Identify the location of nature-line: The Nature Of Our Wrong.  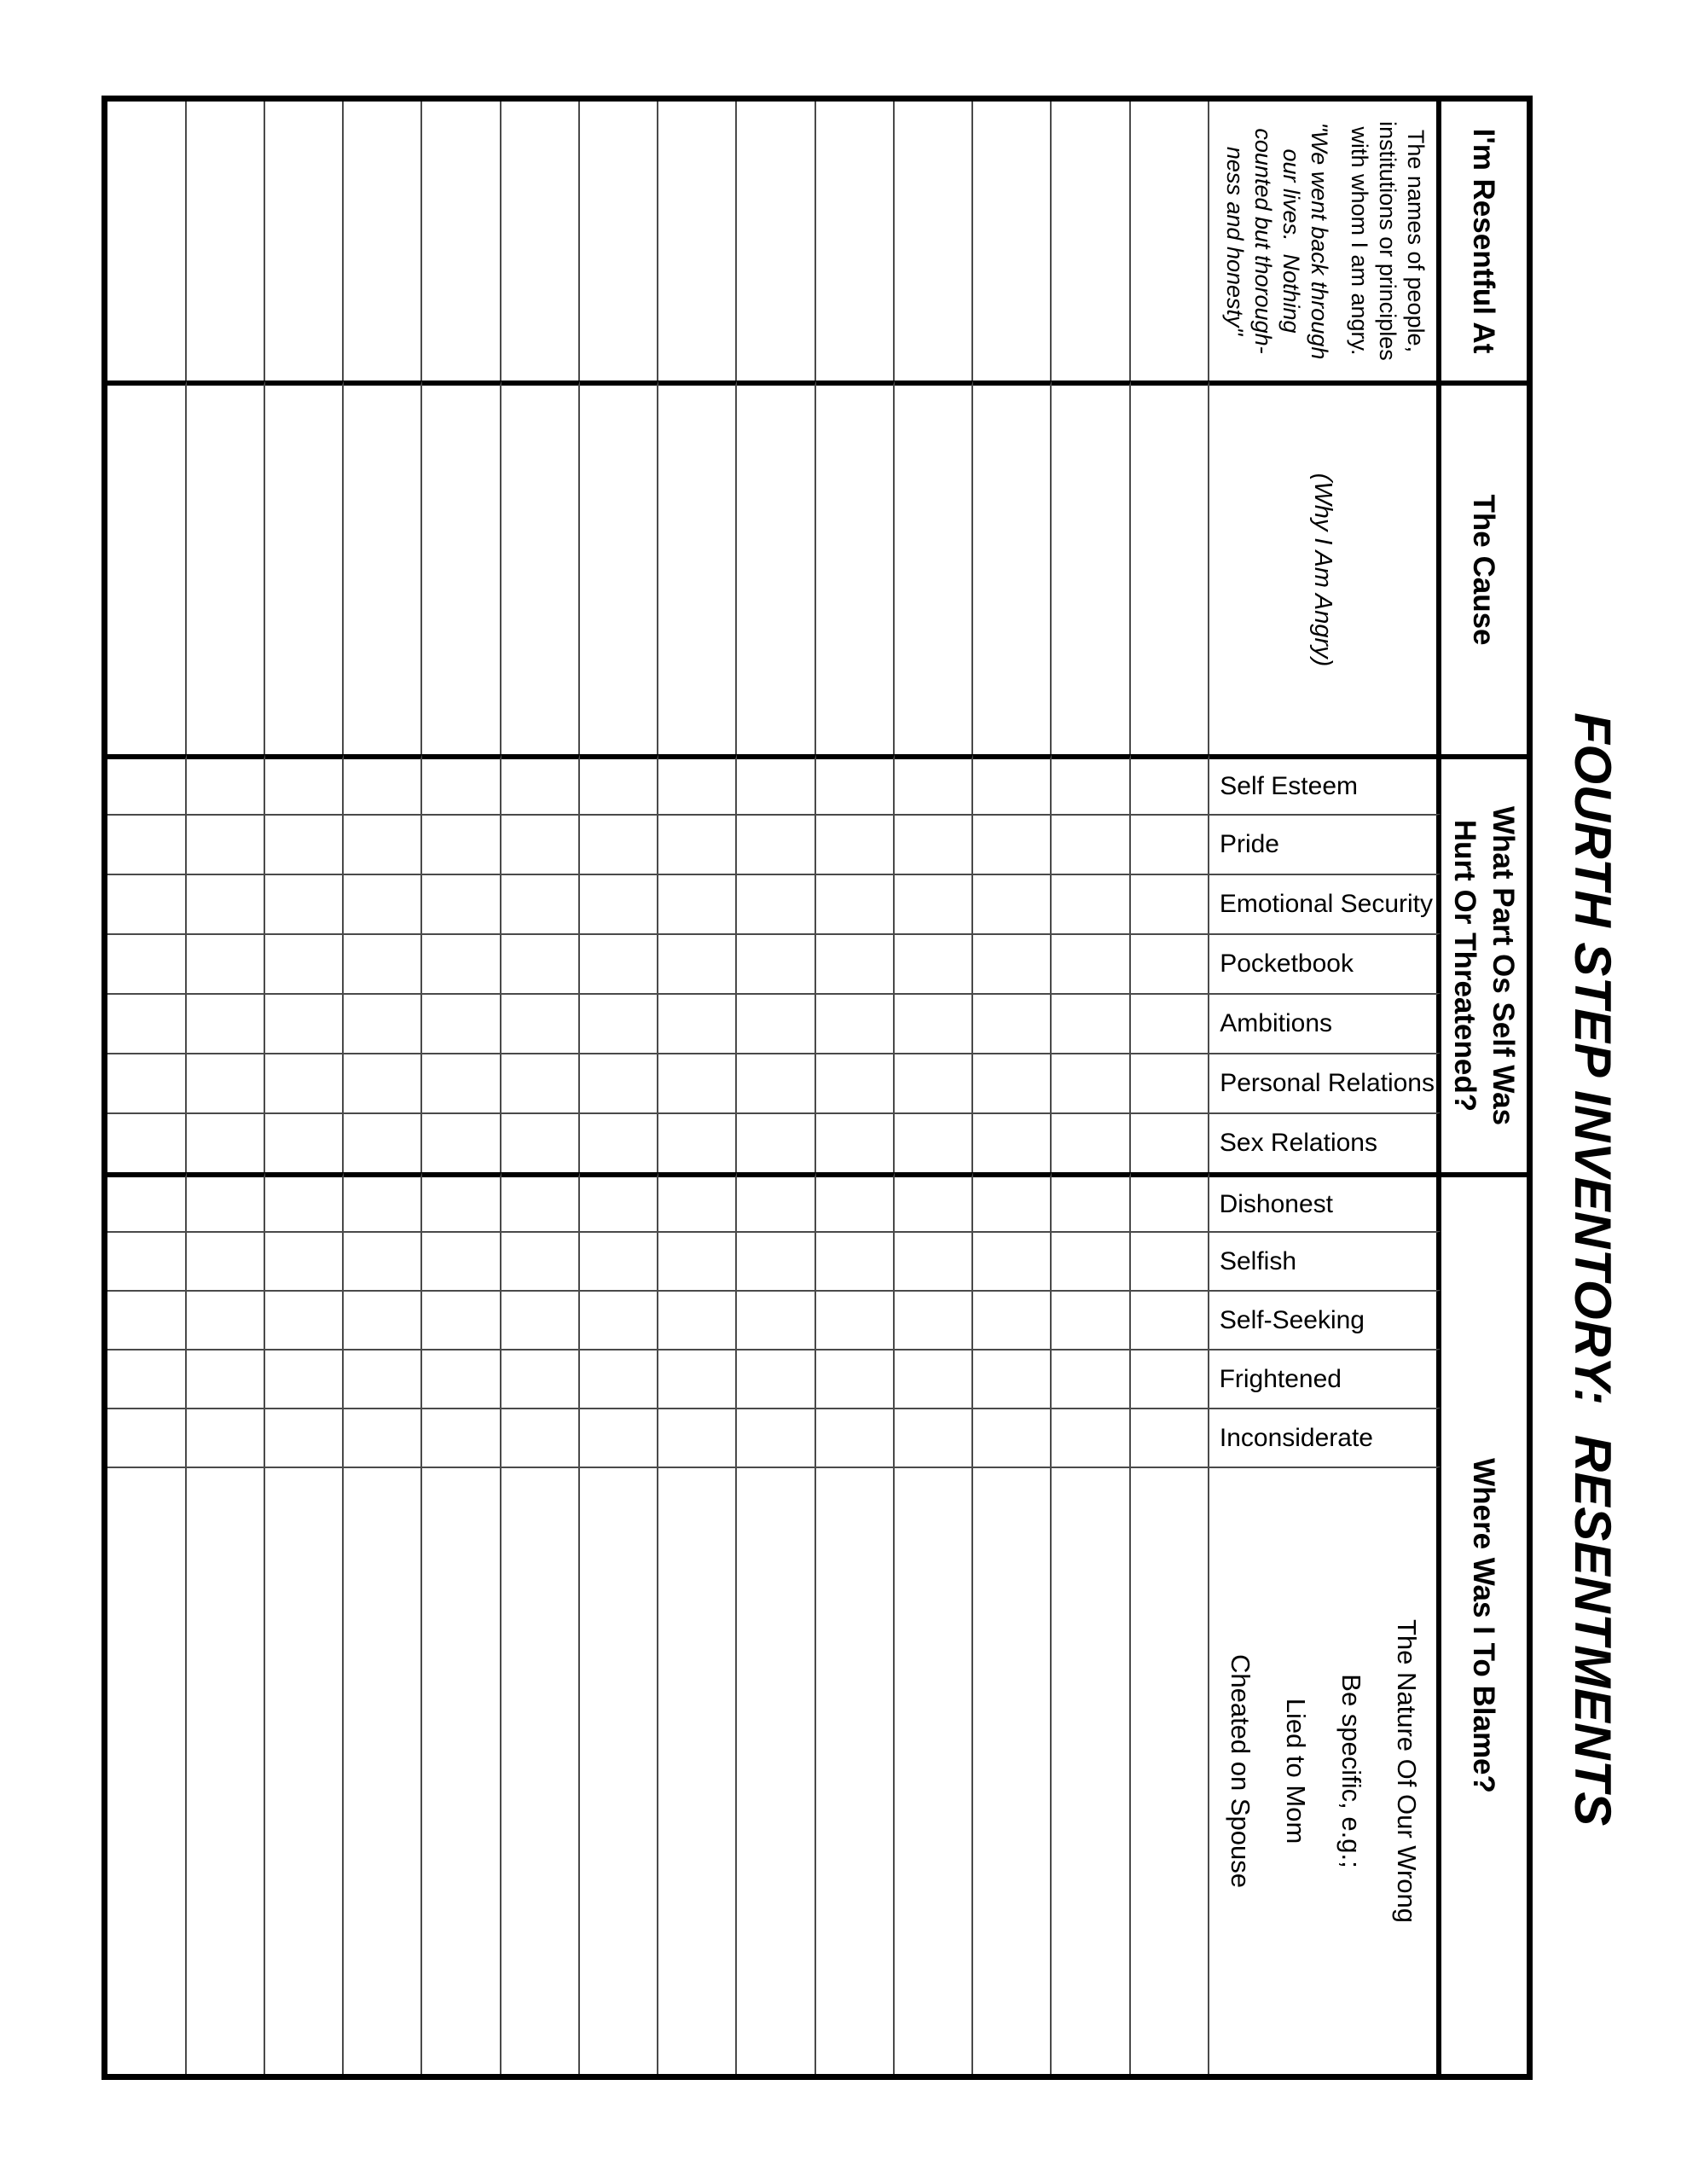
(1407, 1771).